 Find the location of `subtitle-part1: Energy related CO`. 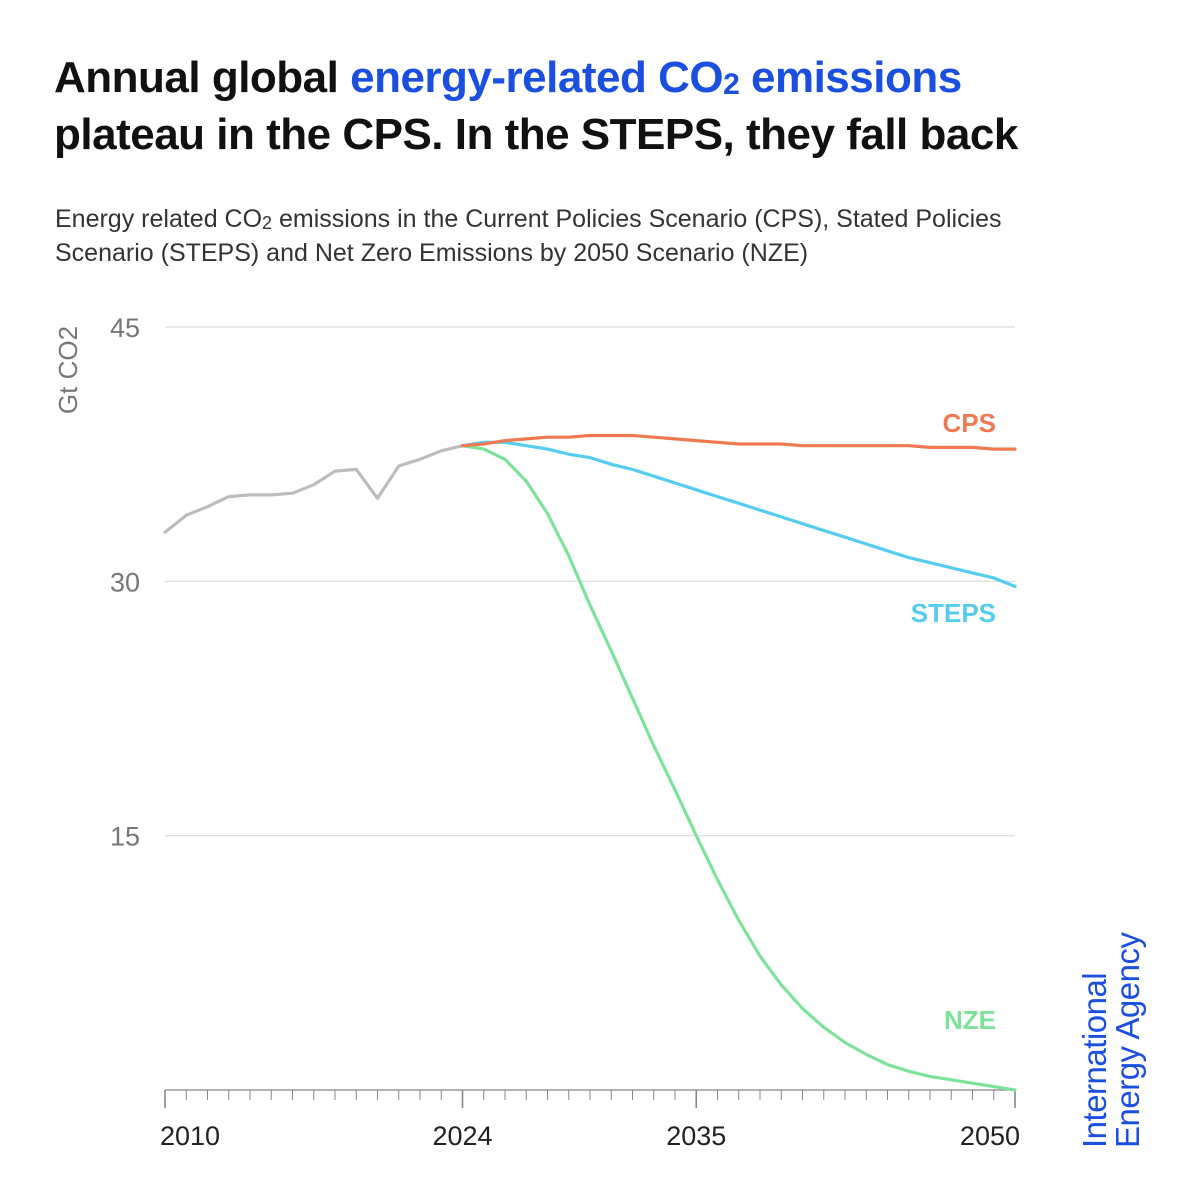

subtitle-part1: Energy related CO is located at coordinates (159, 219).